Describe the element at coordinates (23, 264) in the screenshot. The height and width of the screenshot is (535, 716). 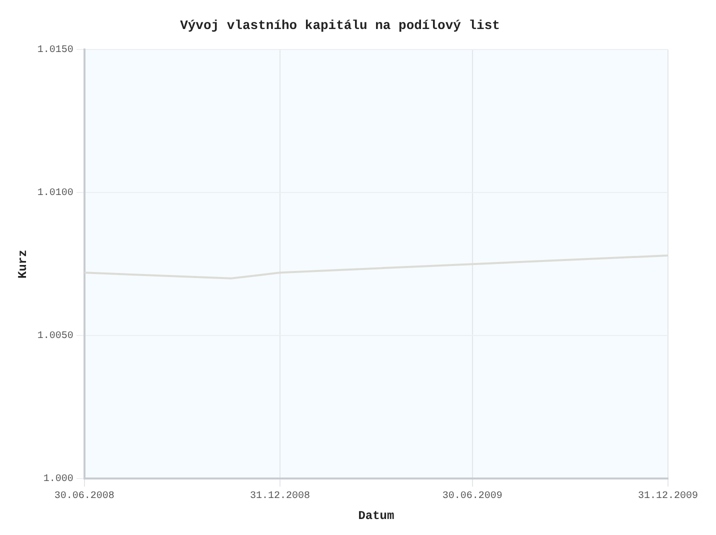
I see `y-axis-title: Kurz` at that location.